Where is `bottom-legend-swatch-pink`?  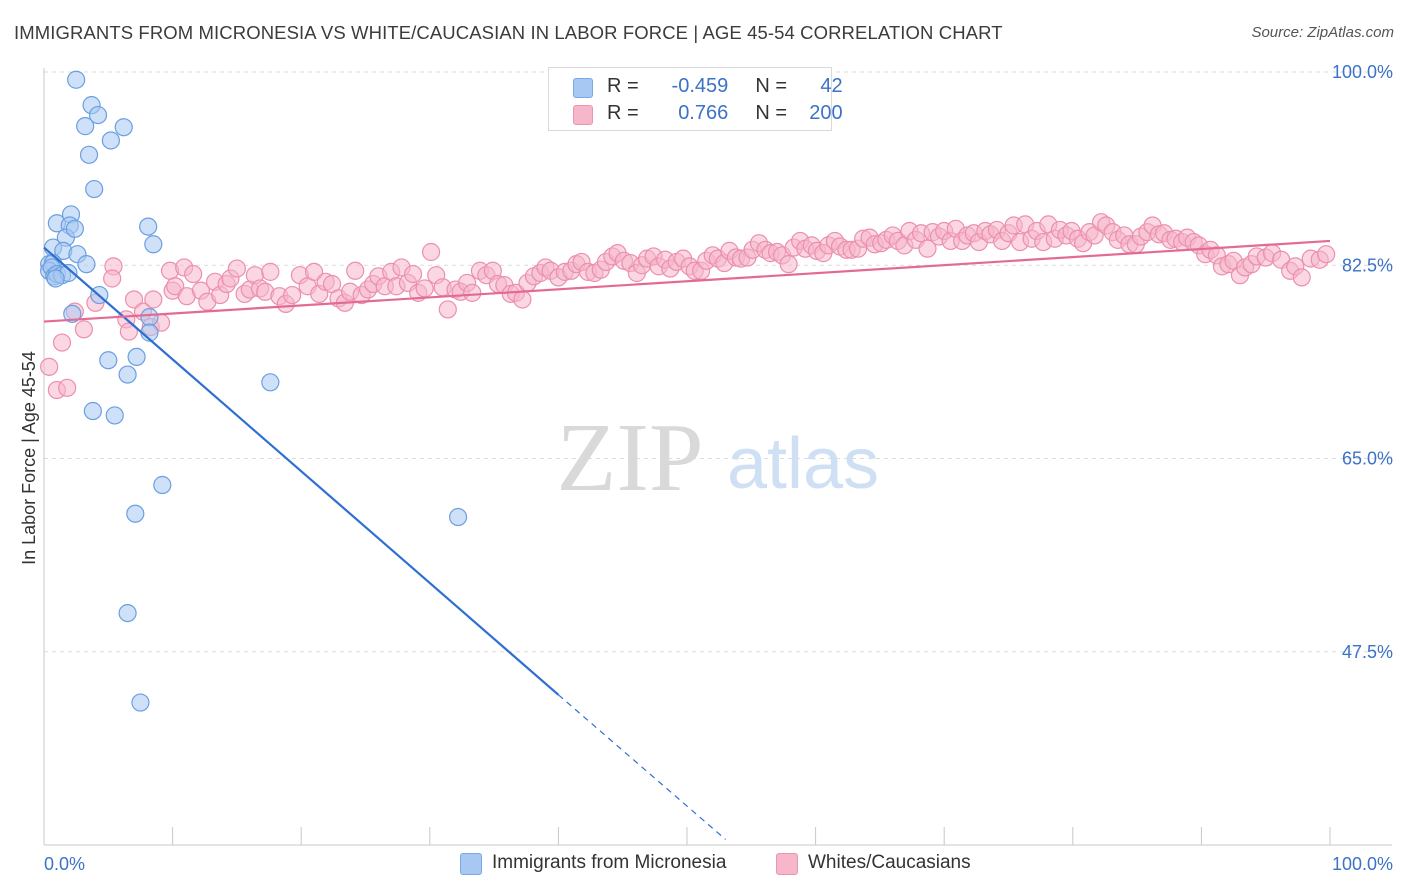 bottom-legend-swatch-pink is located at coordinates (787, 864).